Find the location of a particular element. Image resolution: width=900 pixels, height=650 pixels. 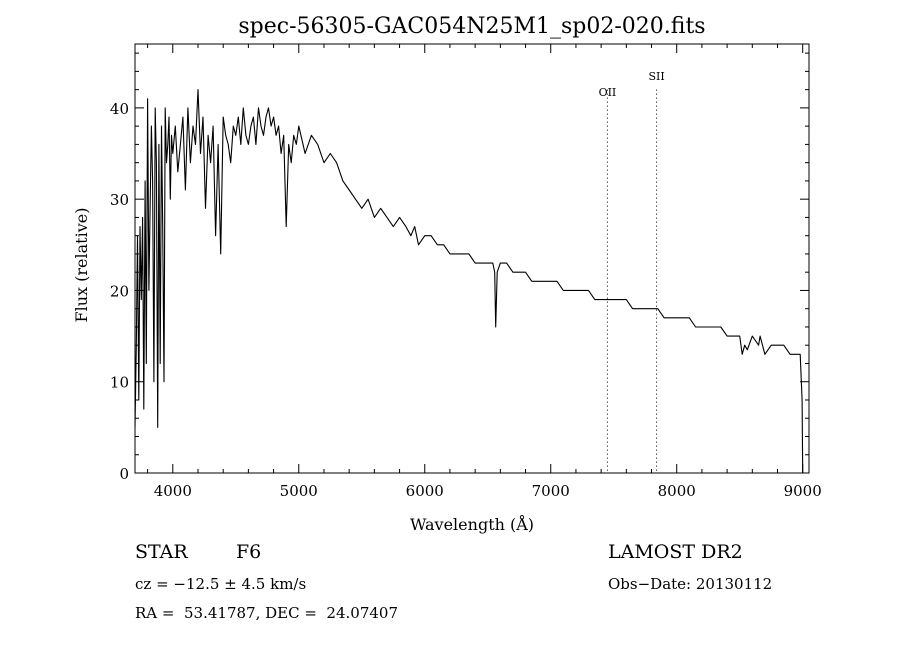

y-tick-label: 10 is located at coordinates (119, 383).